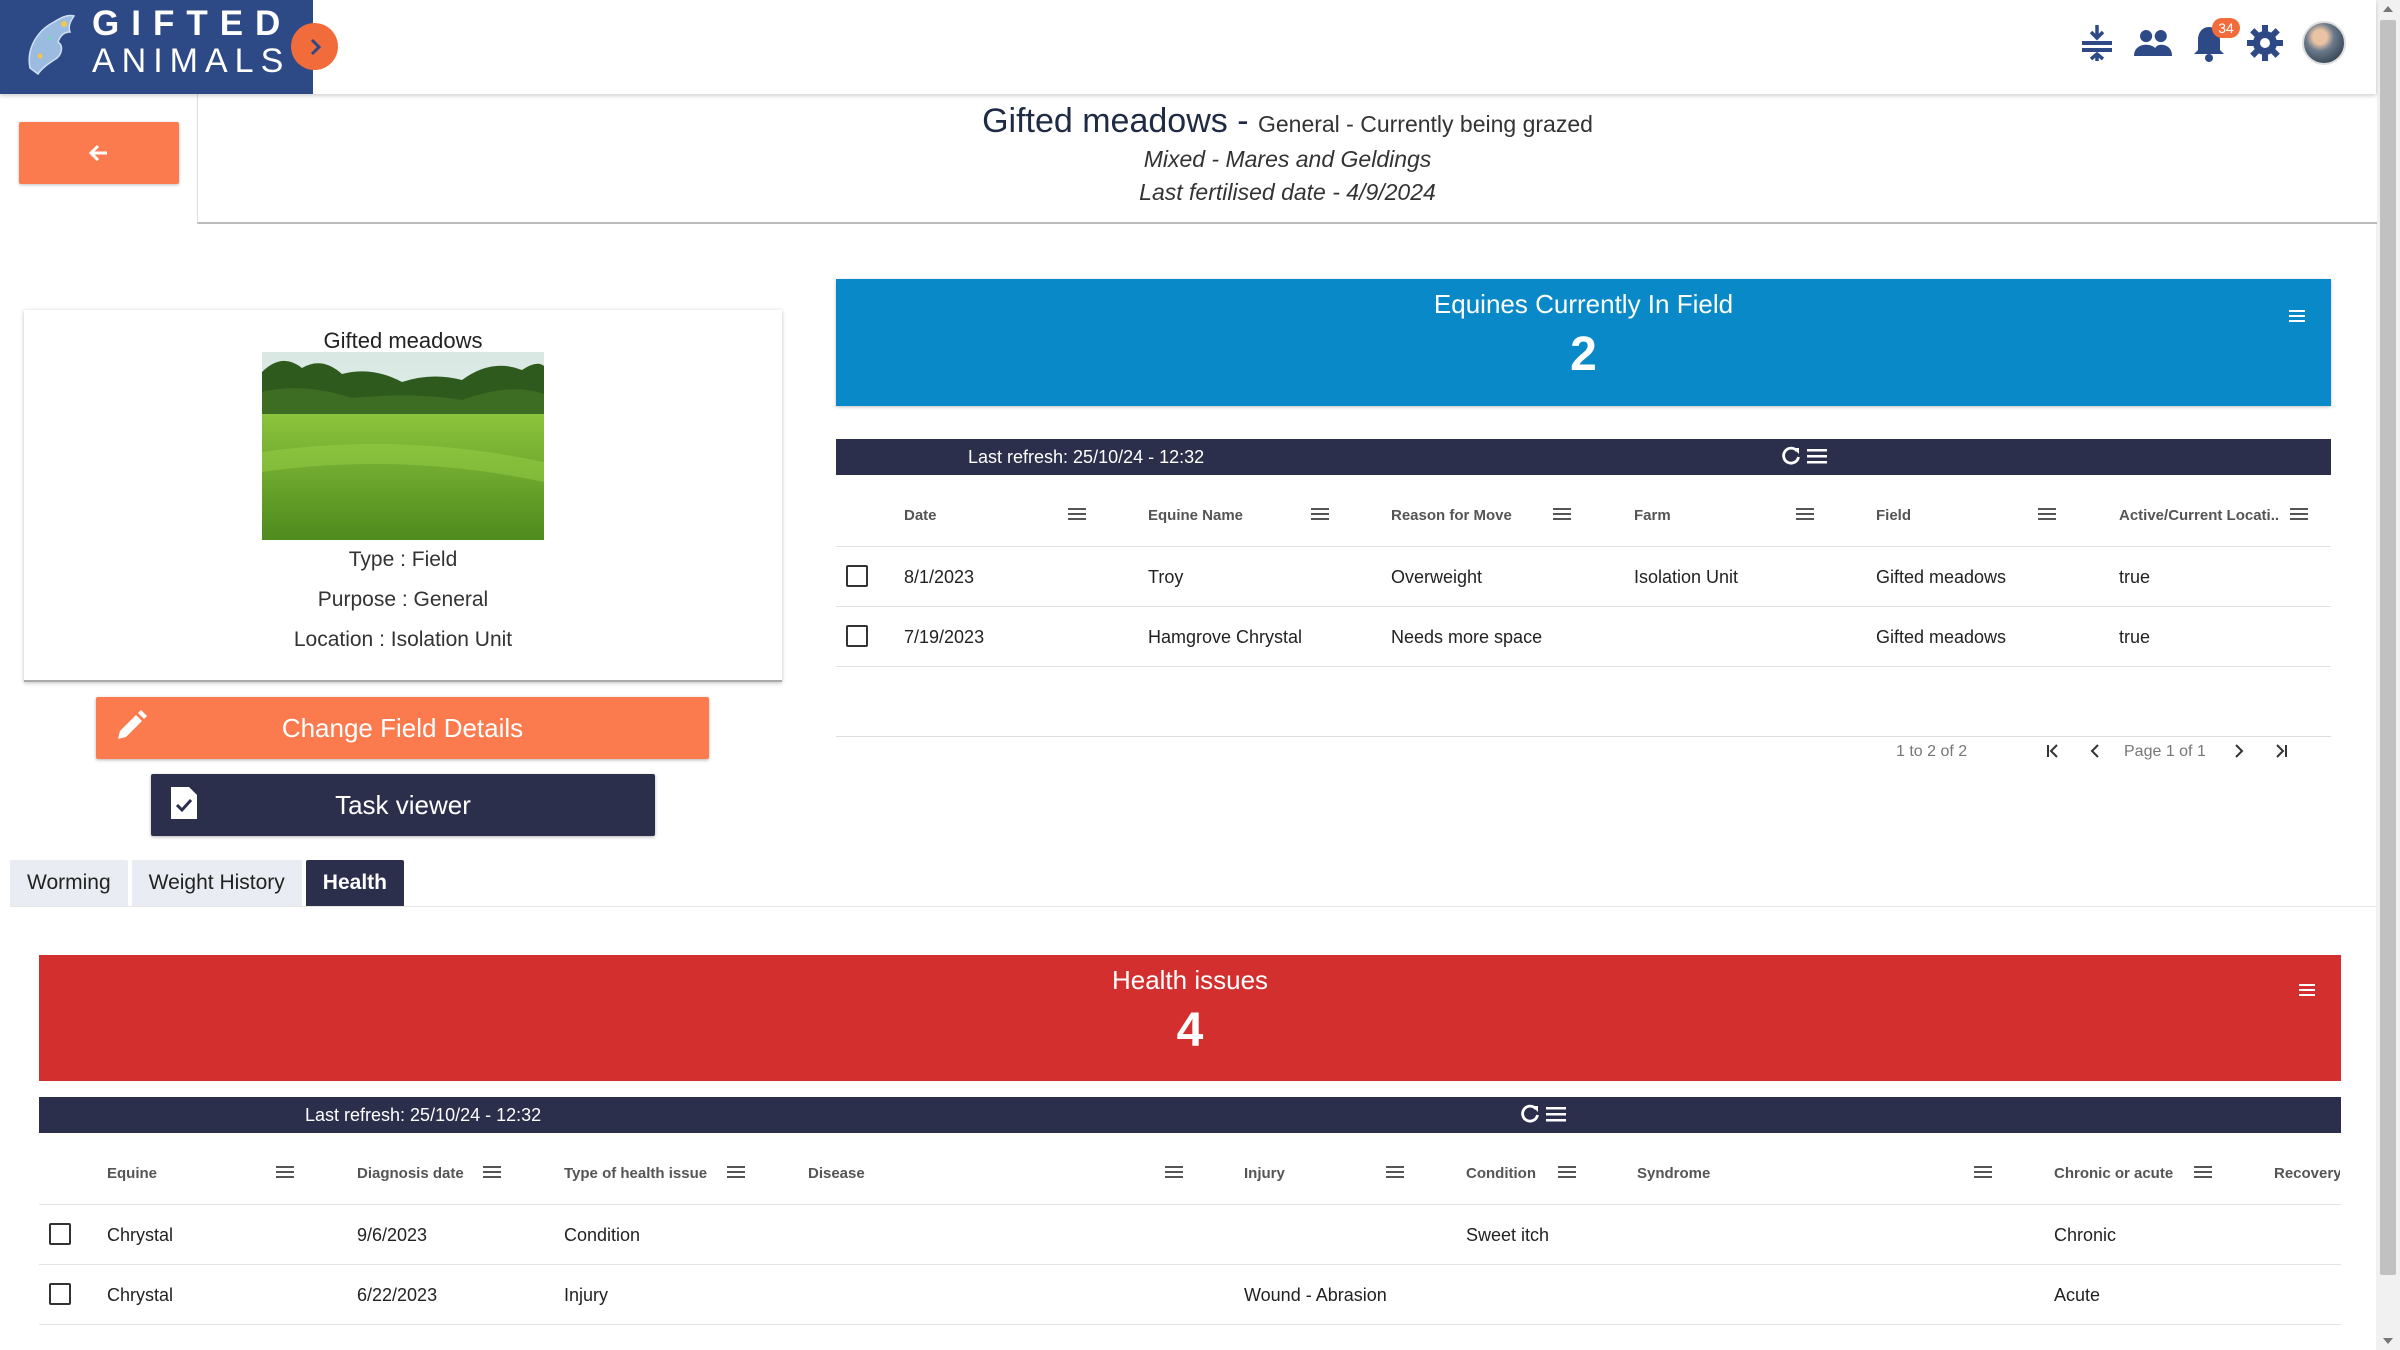 Image resolution: width=2400 pixels, height=1350 pixels. Describe the element at coordinates (1193, 906) in the screenshot. I see `tab-divider` at that location.